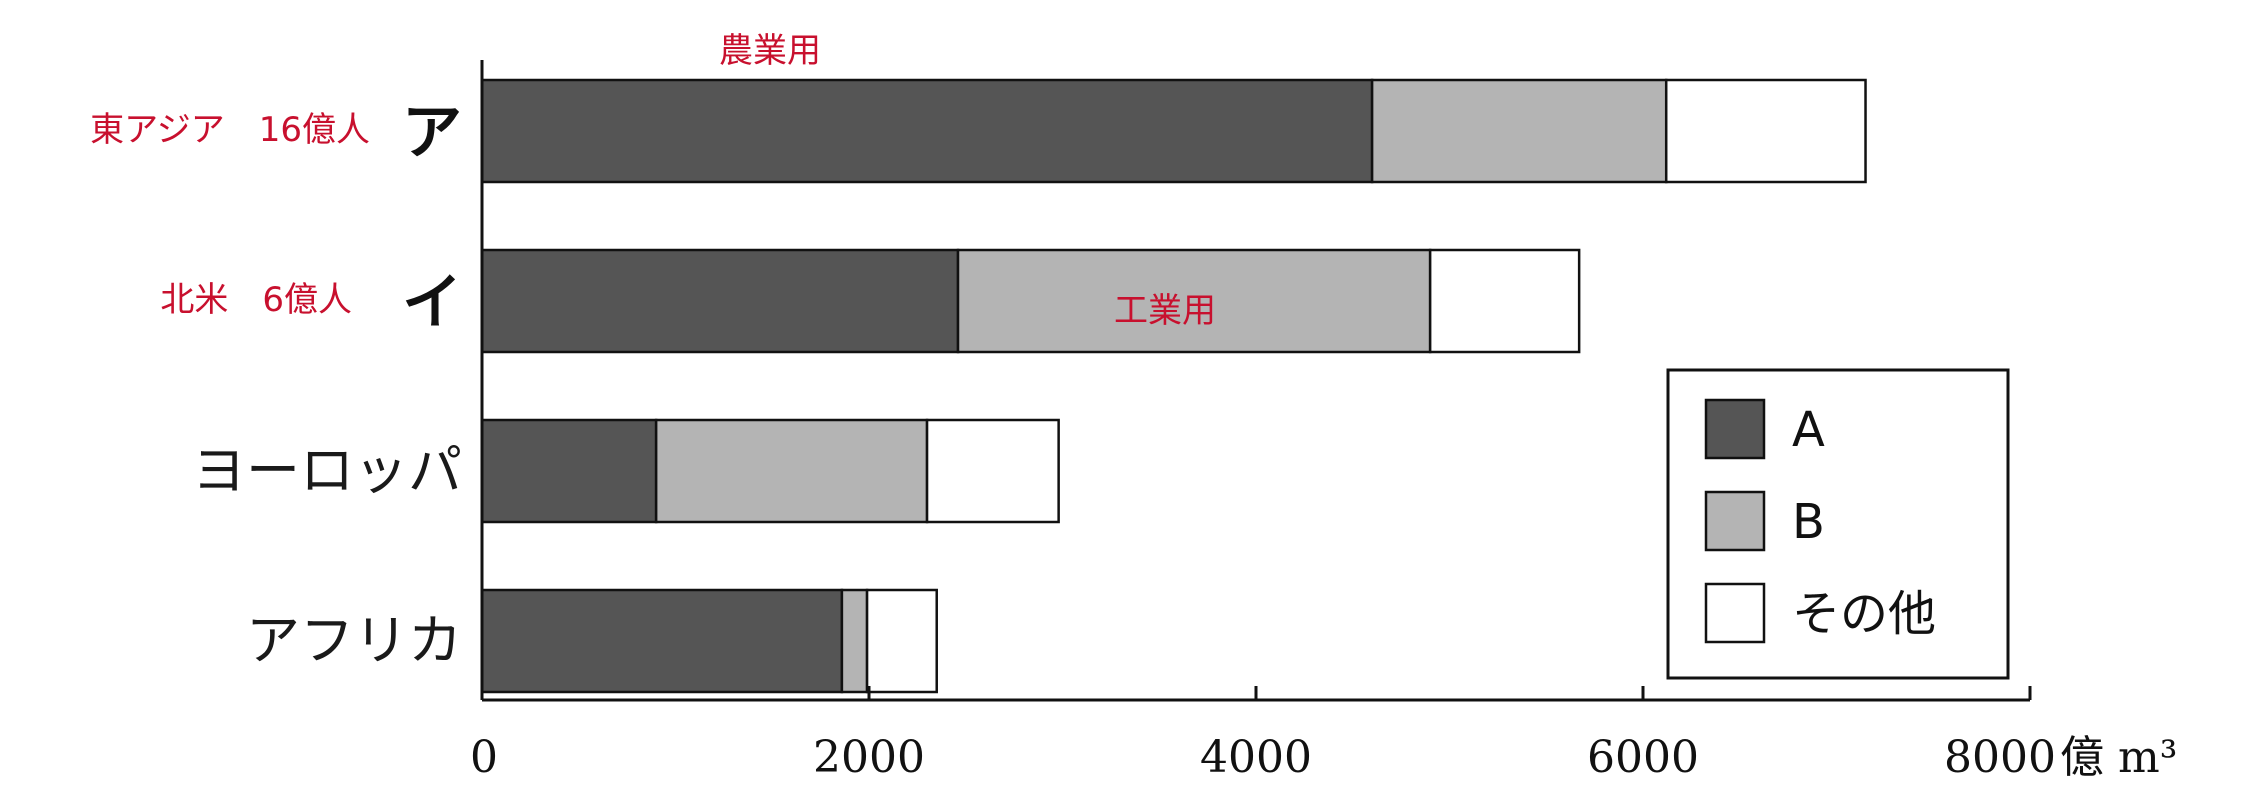  What do you see at coordinates (484, 757) in the screenshot?
I see `x-tick-label: 0` at bounding box center [484, 757].